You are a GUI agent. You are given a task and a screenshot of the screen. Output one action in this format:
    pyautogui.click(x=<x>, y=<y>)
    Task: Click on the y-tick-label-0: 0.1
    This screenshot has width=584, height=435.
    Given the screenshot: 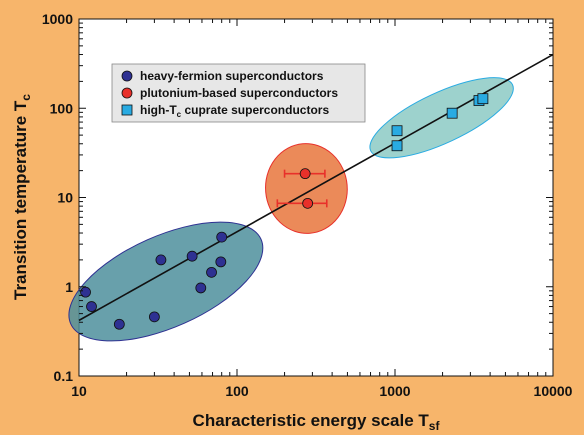 What is the action you would take?
    pyautogui.click(x=64, y=376)
    